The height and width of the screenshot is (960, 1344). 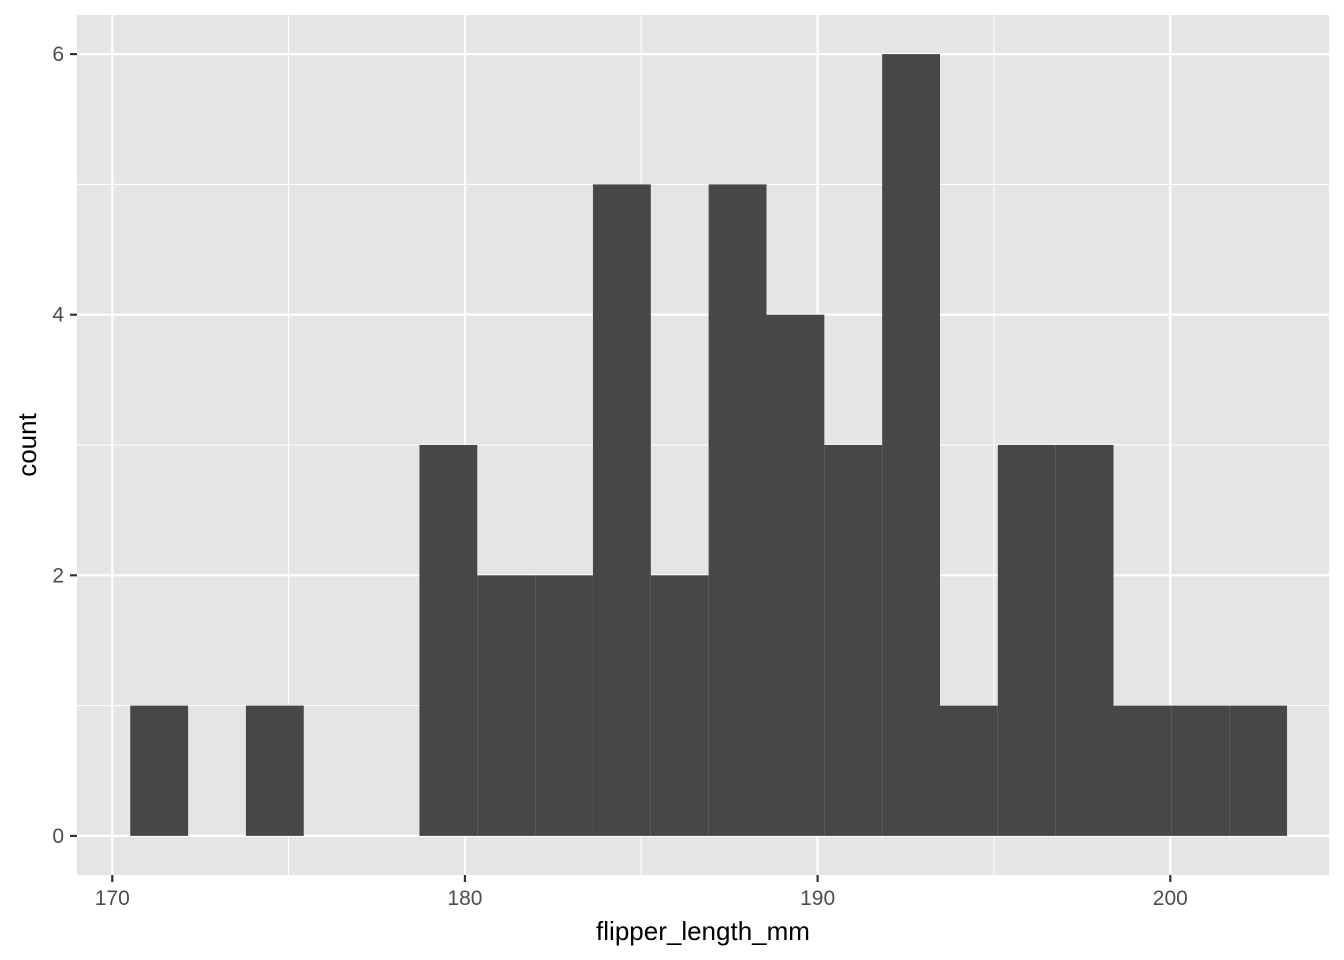 I want to click on y-tick-label: 2, so click(x=58, y=575).